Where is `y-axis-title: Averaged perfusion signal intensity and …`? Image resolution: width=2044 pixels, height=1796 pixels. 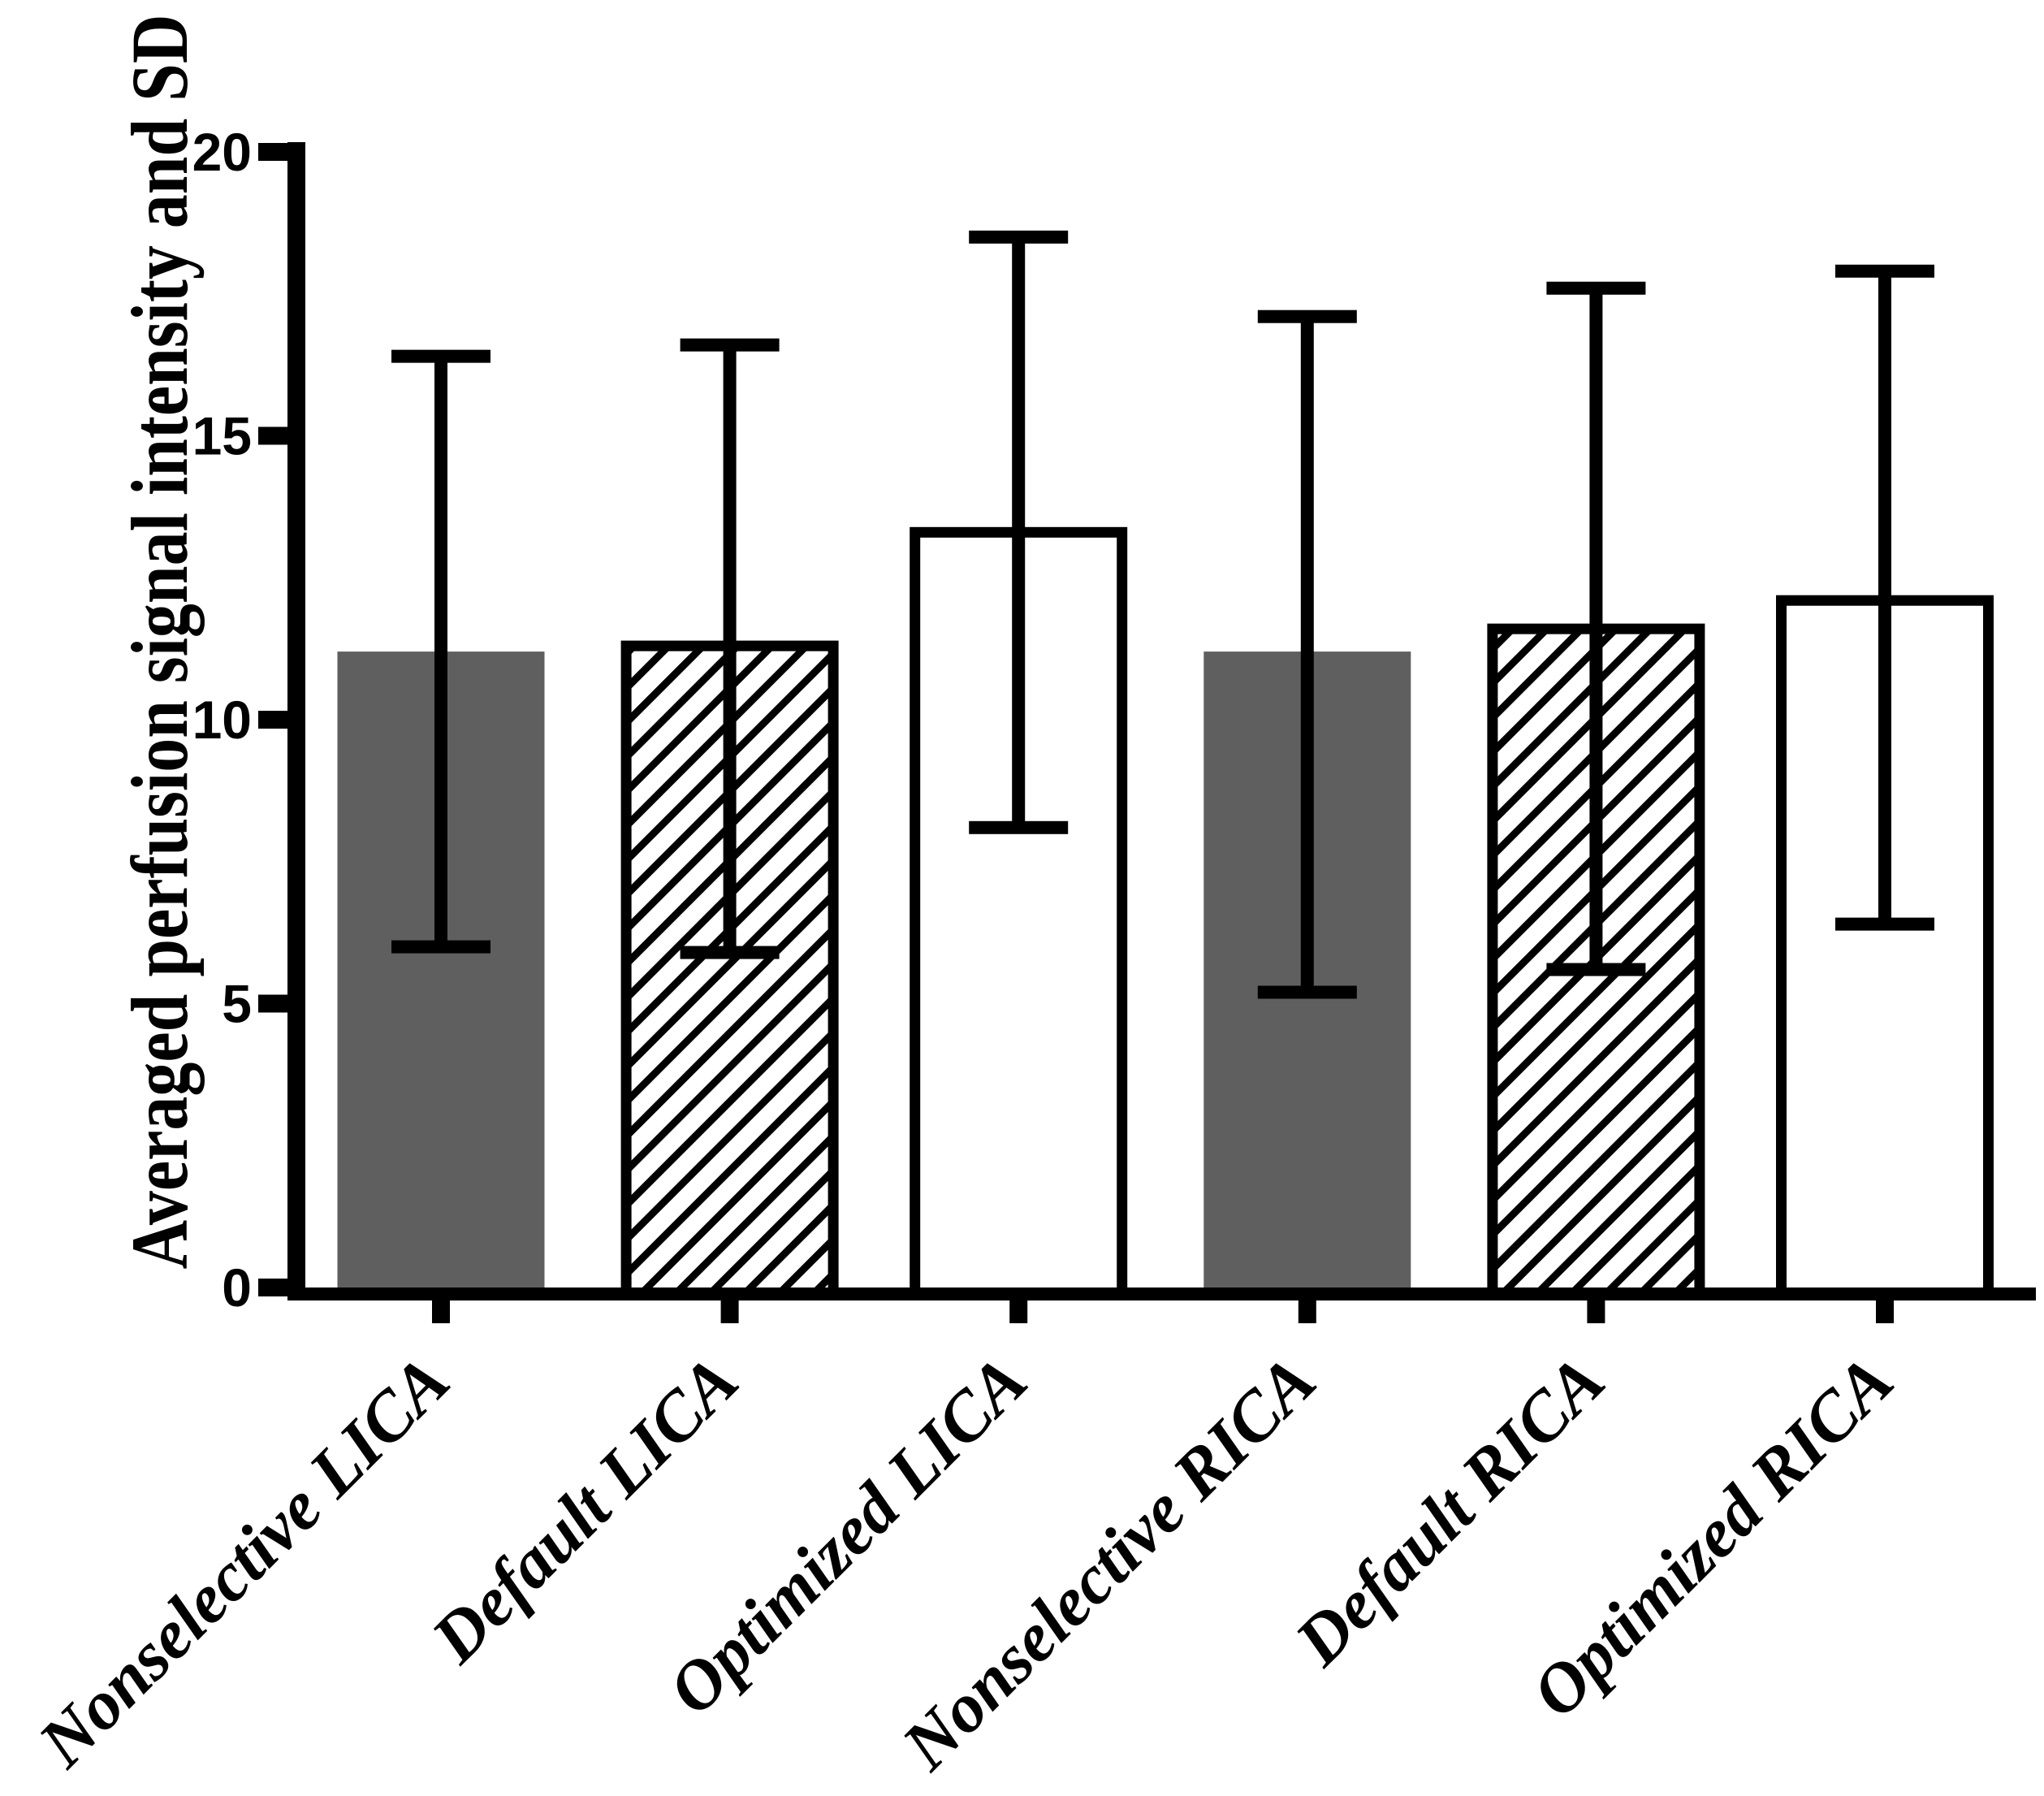 y-axis-title: Averaged perfusion signal intensity and … is located at coordinates (160, 642).